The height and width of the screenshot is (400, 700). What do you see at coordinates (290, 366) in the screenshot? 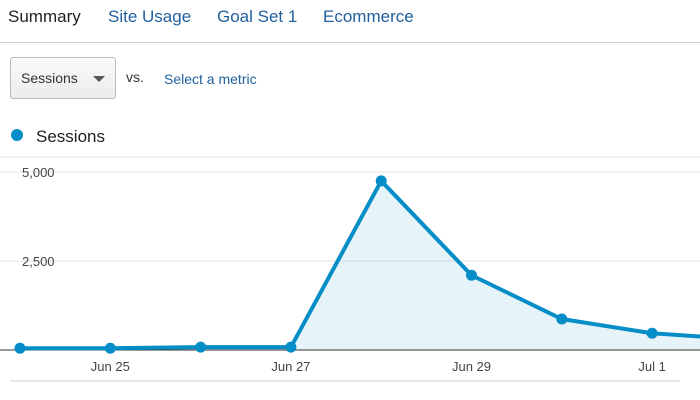
I see `x-tick-label: Jun 27` at bounding box center [290, 366].